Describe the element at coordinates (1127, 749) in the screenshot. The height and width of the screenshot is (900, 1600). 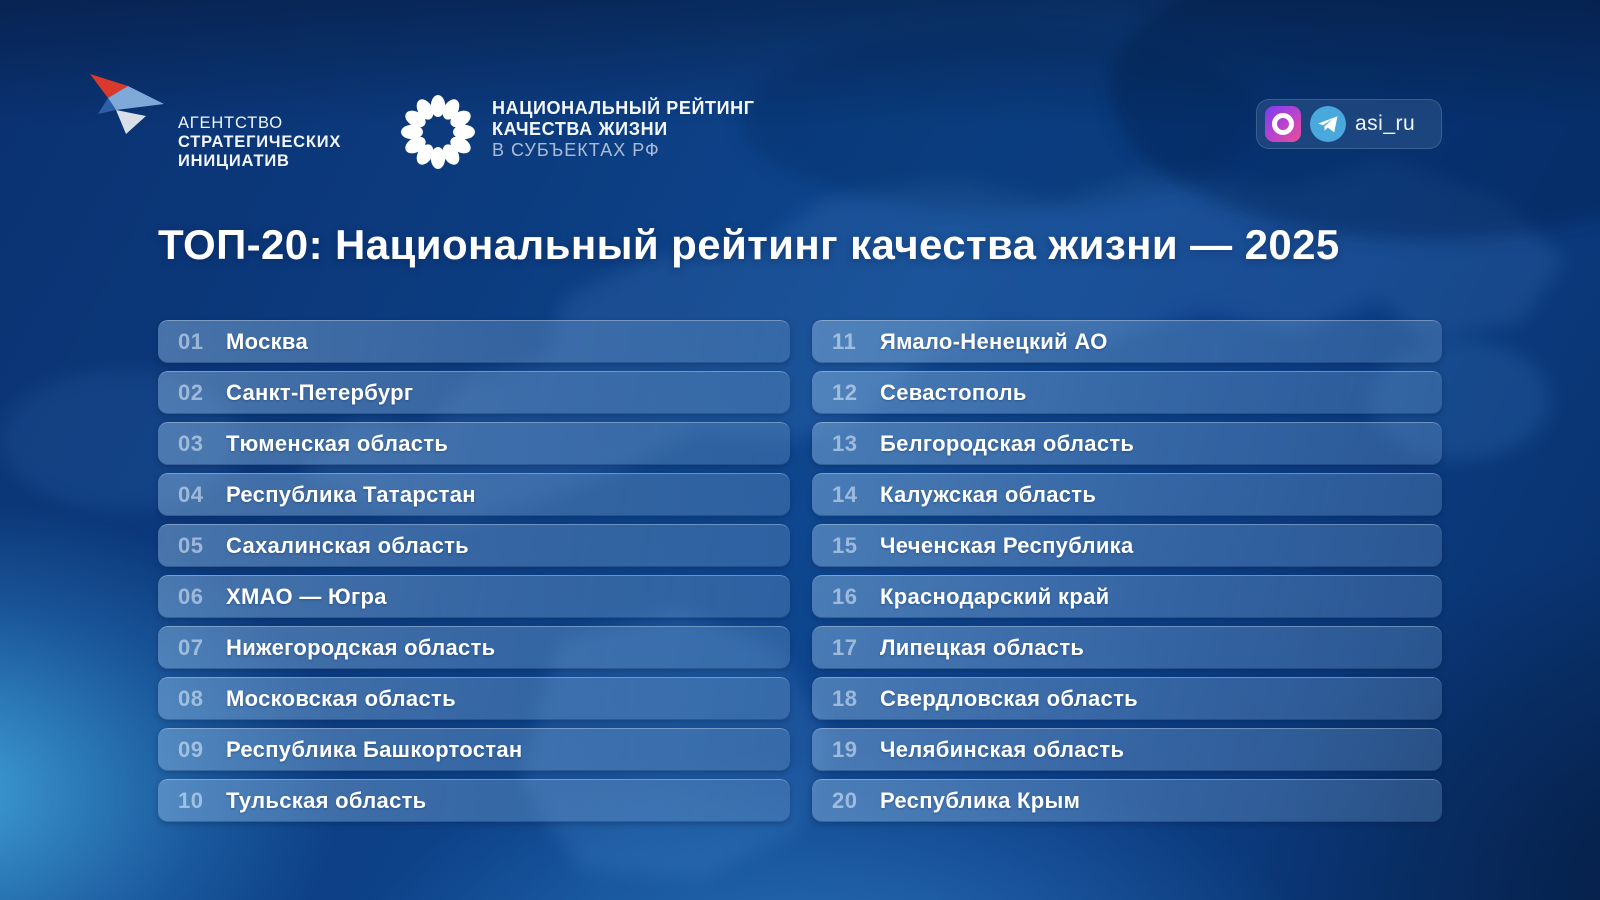
I see `ranking-row: 19 Челябинская область` at that location.